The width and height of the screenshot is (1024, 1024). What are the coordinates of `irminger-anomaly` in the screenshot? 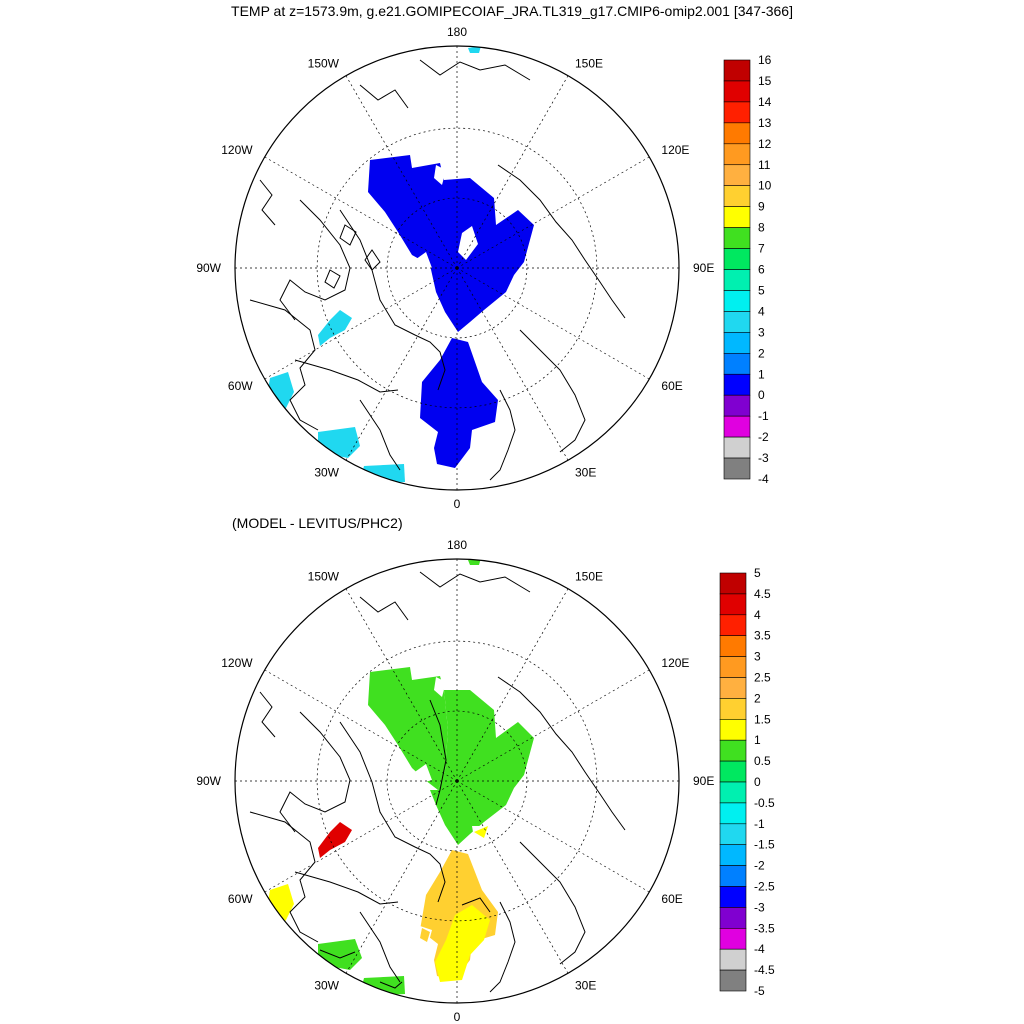 It's located at (340, 954).